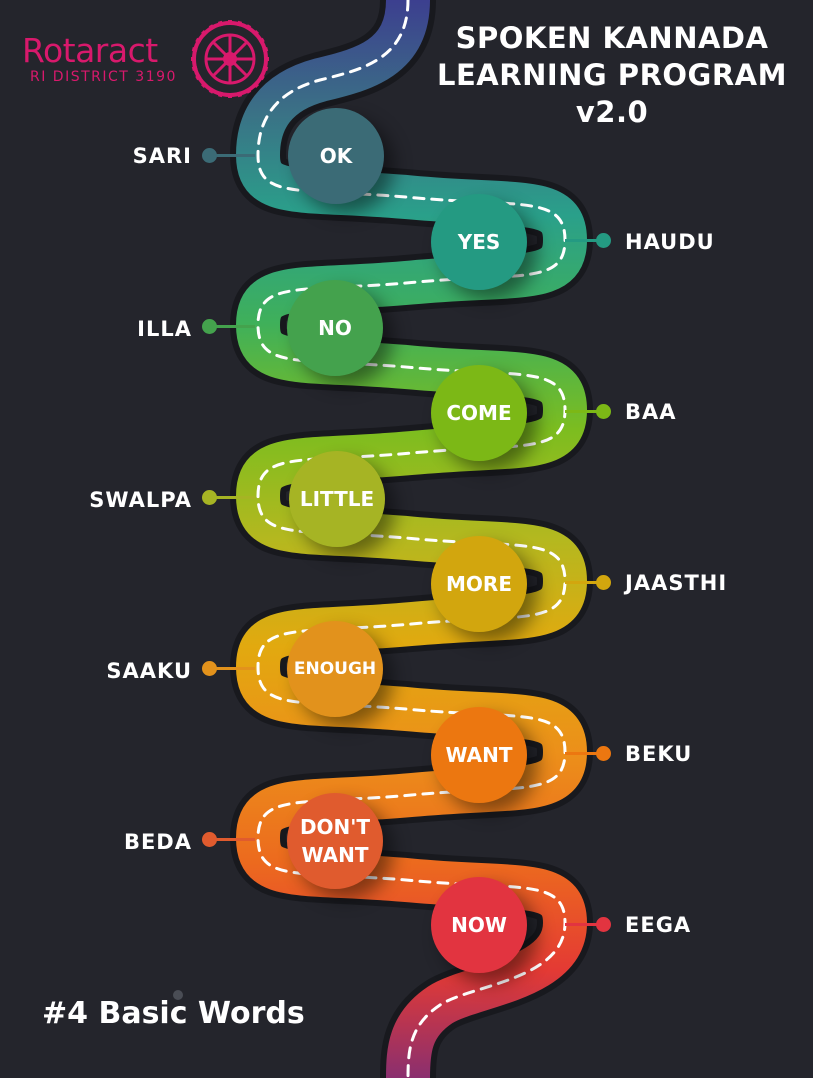  What do you see at coordinates (612, 38) in the screenshot?
I see `title-line-1: SPOKEN KANNADA` at bounding box center [612, 38].